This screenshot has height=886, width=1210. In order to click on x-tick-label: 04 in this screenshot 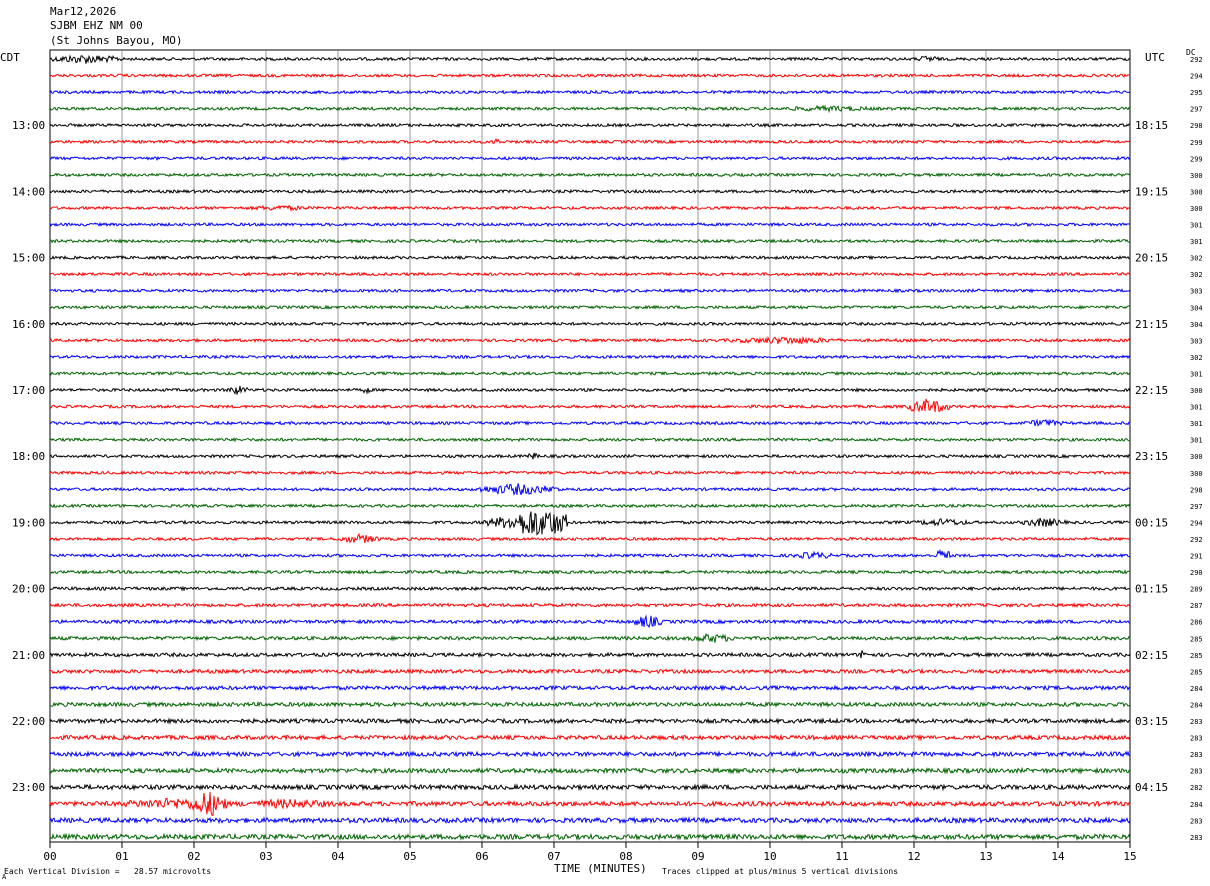, I will do `click(338, 856)`.